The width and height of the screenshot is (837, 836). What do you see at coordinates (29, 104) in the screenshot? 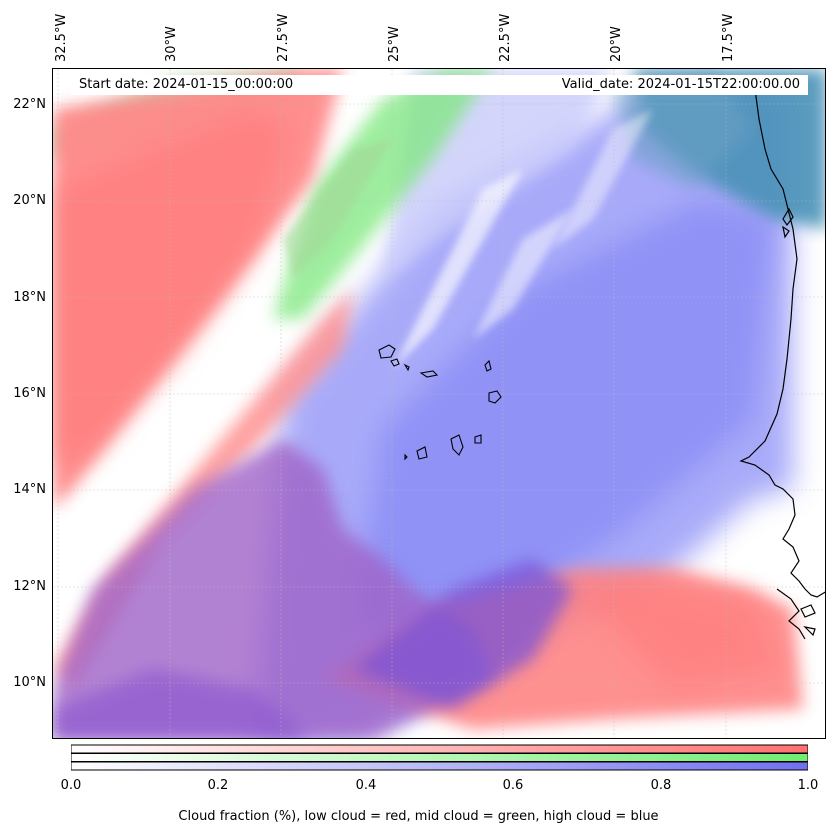
I see `lat-tick-label: 22°N` at bounding box center [29, 104].